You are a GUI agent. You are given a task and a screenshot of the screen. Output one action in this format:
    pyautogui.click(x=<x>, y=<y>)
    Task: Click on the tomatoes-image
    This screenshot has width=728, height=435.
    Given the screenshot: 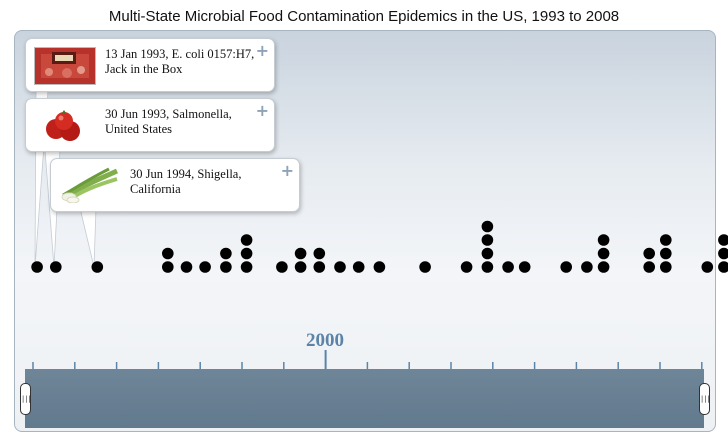 What is the action you would take?
    pyautogui.click(x=64, y=125)
    